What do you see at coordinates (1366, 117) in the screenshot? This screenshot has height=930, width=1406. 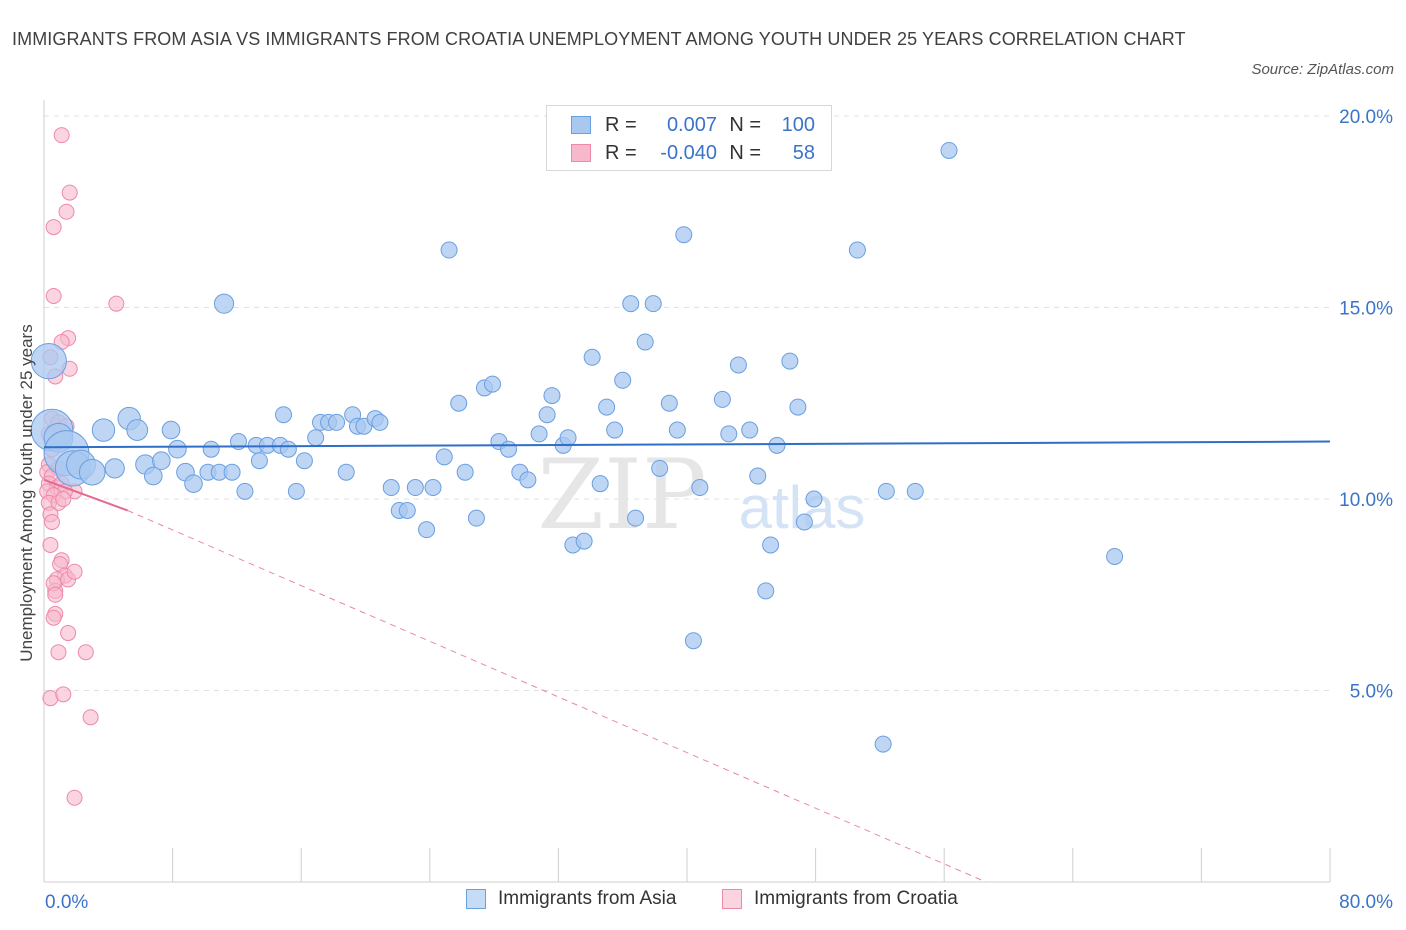 I see `y-tick-label: 20.0%` at bounding box center [1366, 117].